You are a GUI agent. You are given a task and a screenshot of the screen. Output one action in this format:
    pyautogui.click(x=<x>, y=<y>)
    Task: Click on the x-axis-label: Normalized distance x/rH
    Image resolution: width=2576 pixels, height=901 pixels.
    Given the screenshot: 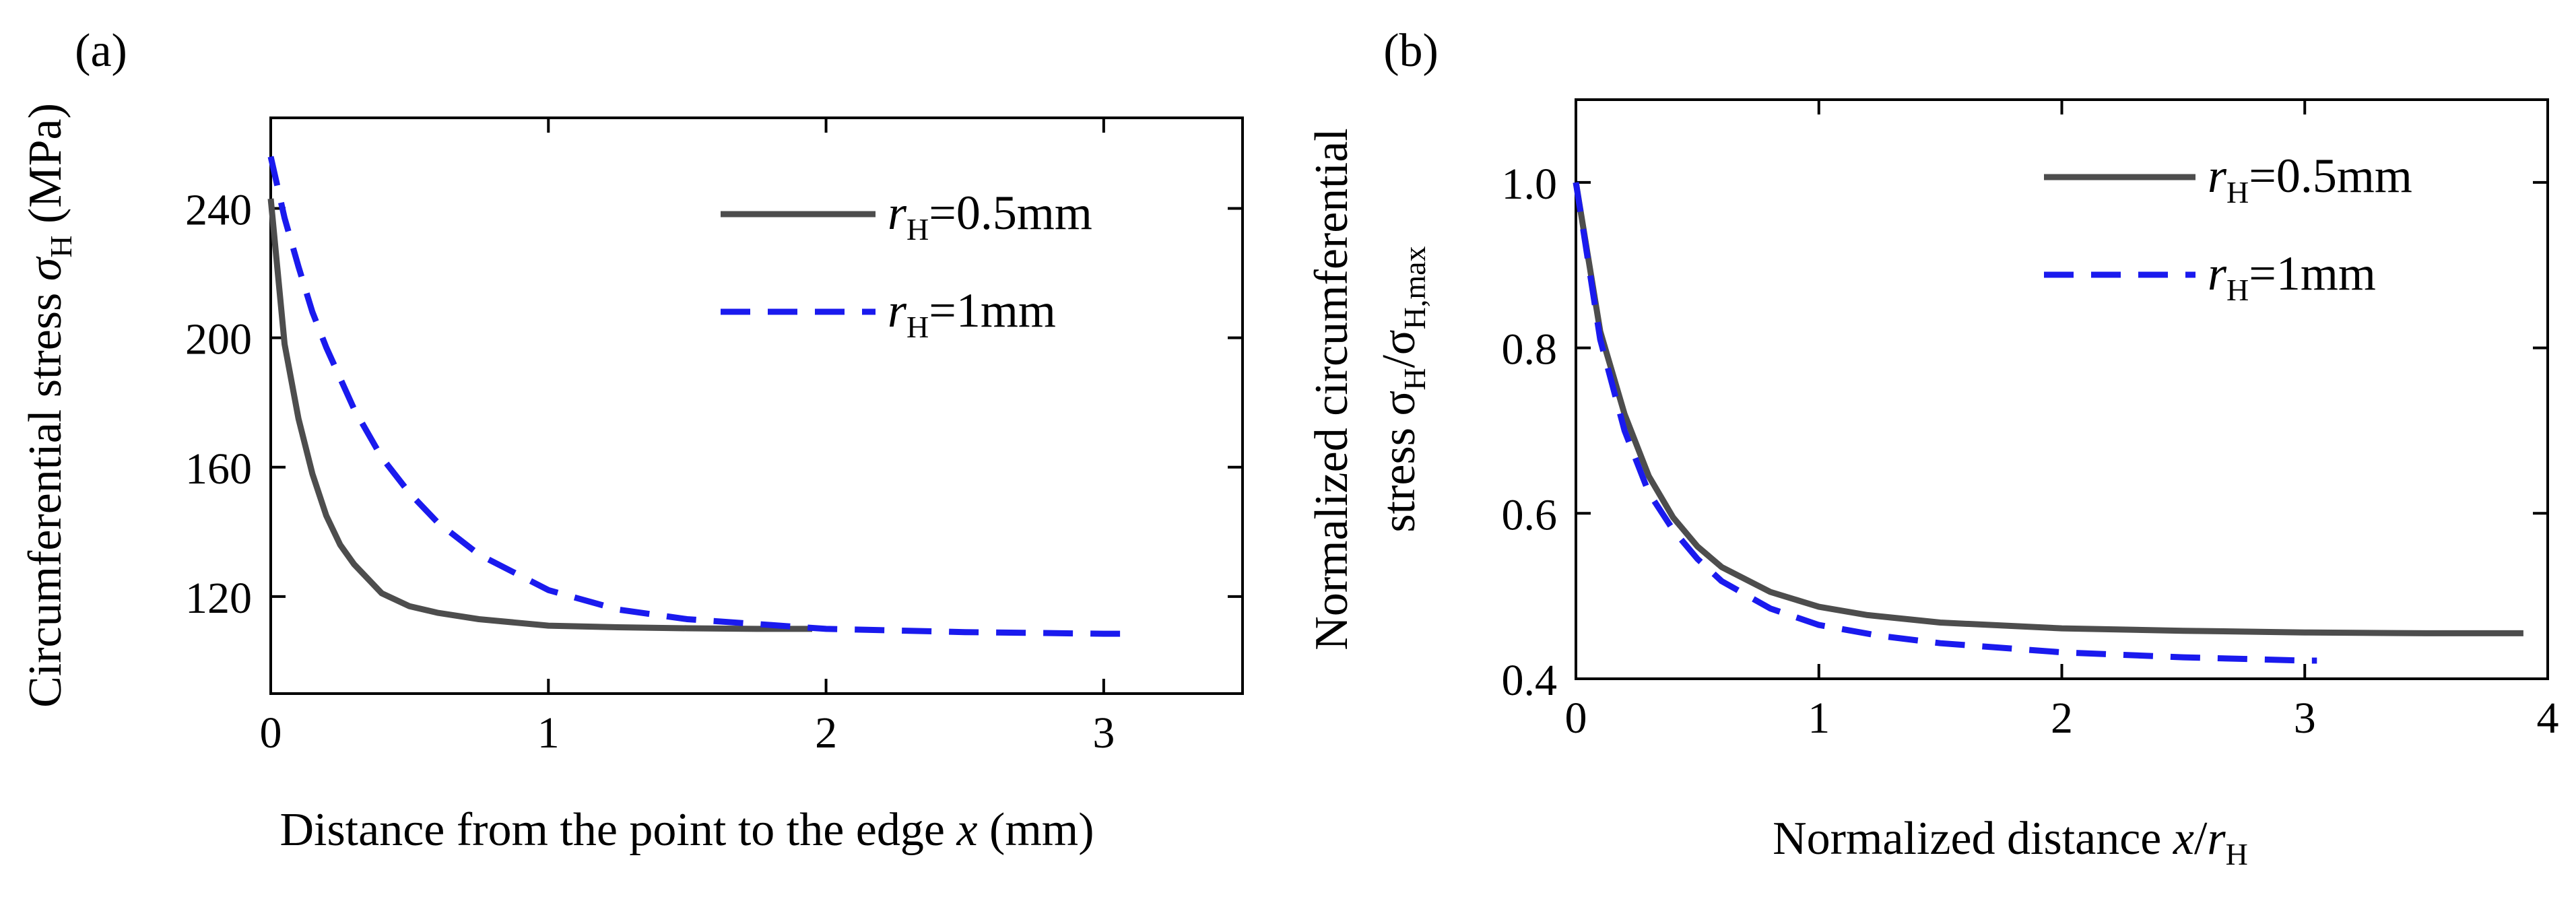 What is the action you would take?
    pyautogui.click(x=2010, y=842)
    